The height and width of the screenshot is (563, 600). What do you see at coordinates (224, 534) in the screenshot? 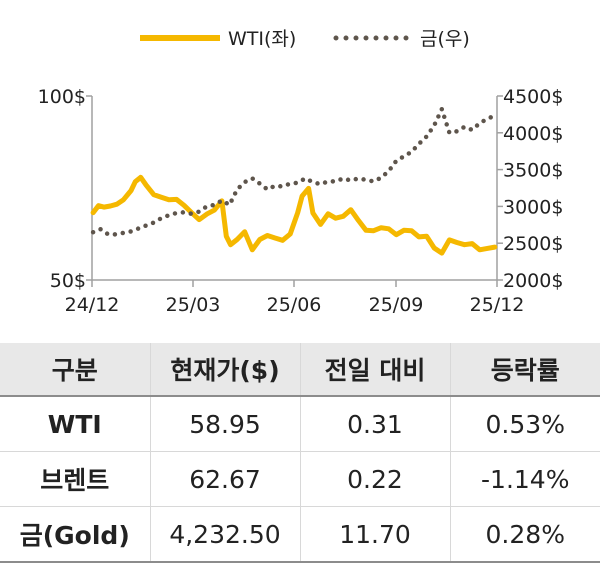
I see `current-price-cell: 4,232.50` at bounding box center [224, 534].